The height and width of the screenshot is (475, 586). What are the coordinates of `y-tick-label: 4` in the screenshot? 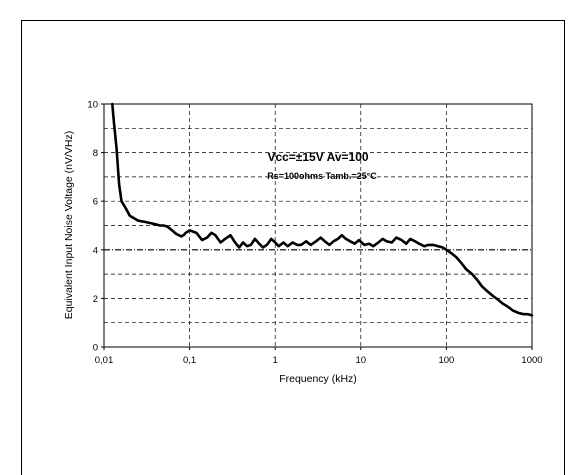 It's located at (95, 250).